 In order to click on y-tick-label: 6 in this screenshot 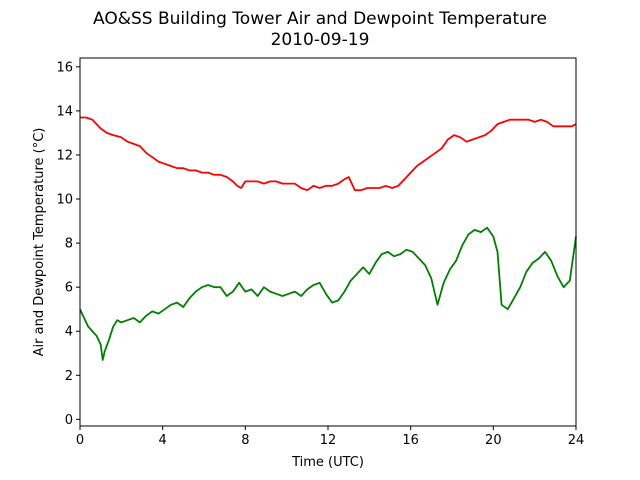, I will do `click(69, 288)`.